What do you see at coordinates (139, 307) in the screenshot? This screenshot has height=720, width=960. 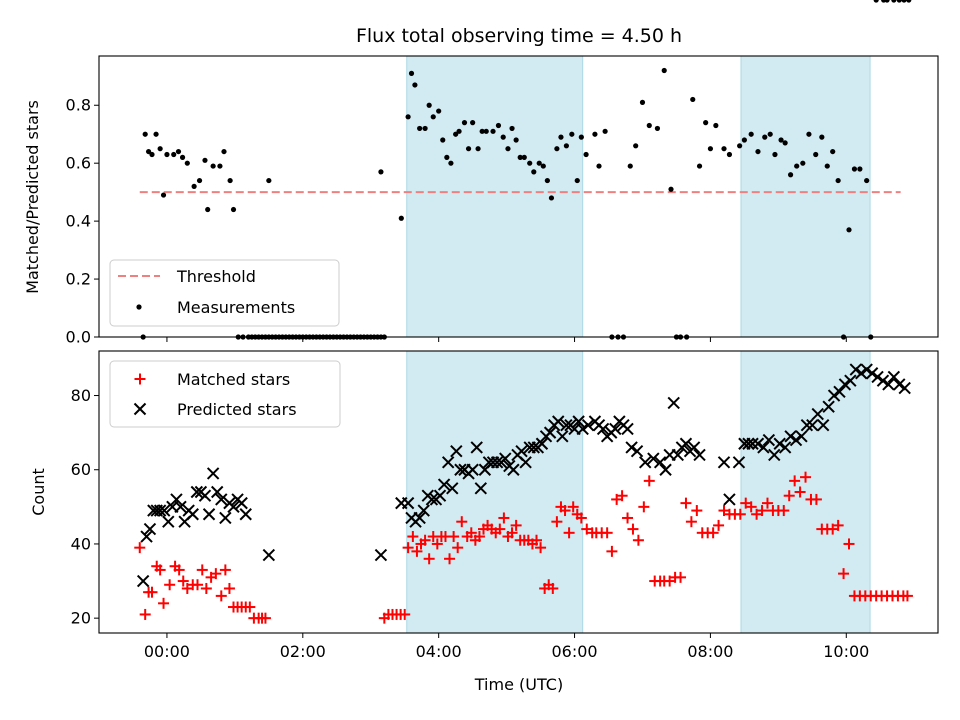 I see `measurements-legend-swatch` at bounding box center [139, 307].